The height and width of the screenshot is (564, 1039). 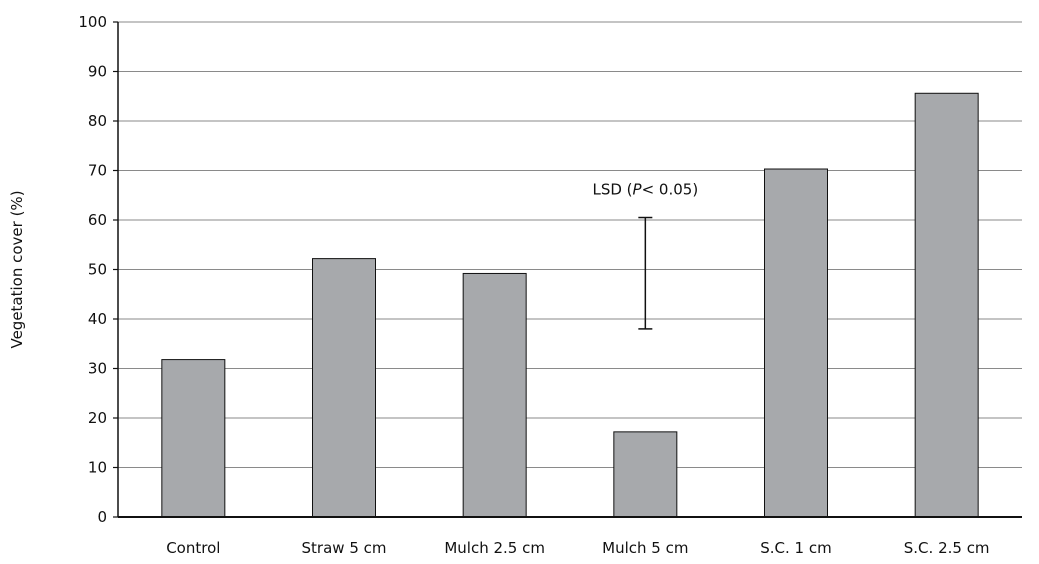 What do you see at coordinates (97, 220) in the screenshot?
I see `y-tick-label: 60` at bounding box center [97, 220].